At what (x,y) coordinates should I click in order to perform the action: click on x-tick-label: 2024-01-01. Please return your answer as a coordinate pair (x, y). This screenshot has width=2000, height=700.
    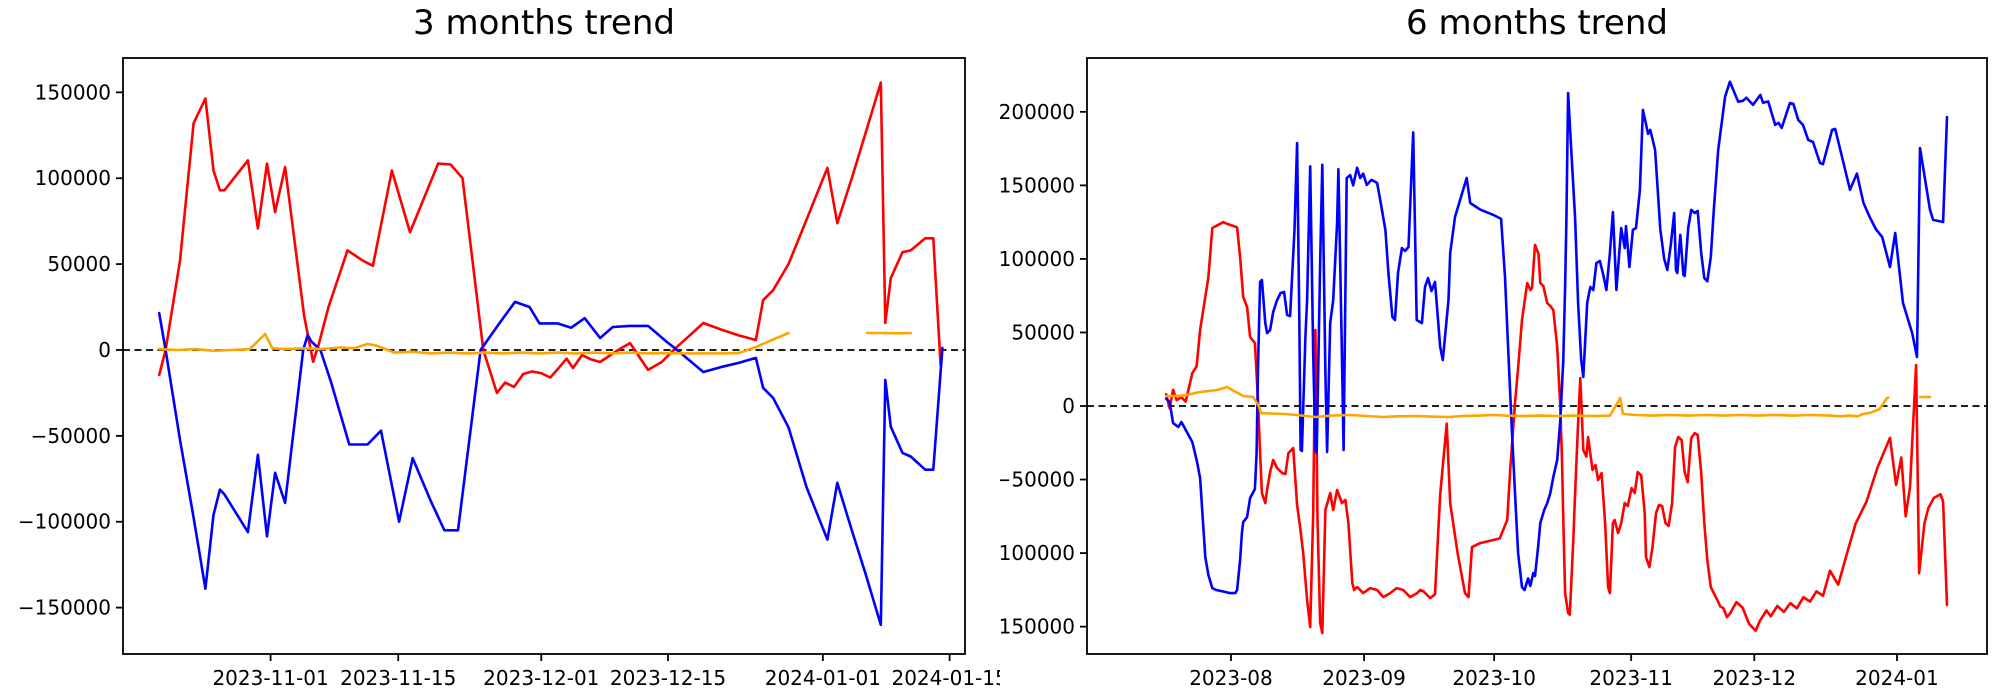
    Looking at the image, I should click on (823, 678).